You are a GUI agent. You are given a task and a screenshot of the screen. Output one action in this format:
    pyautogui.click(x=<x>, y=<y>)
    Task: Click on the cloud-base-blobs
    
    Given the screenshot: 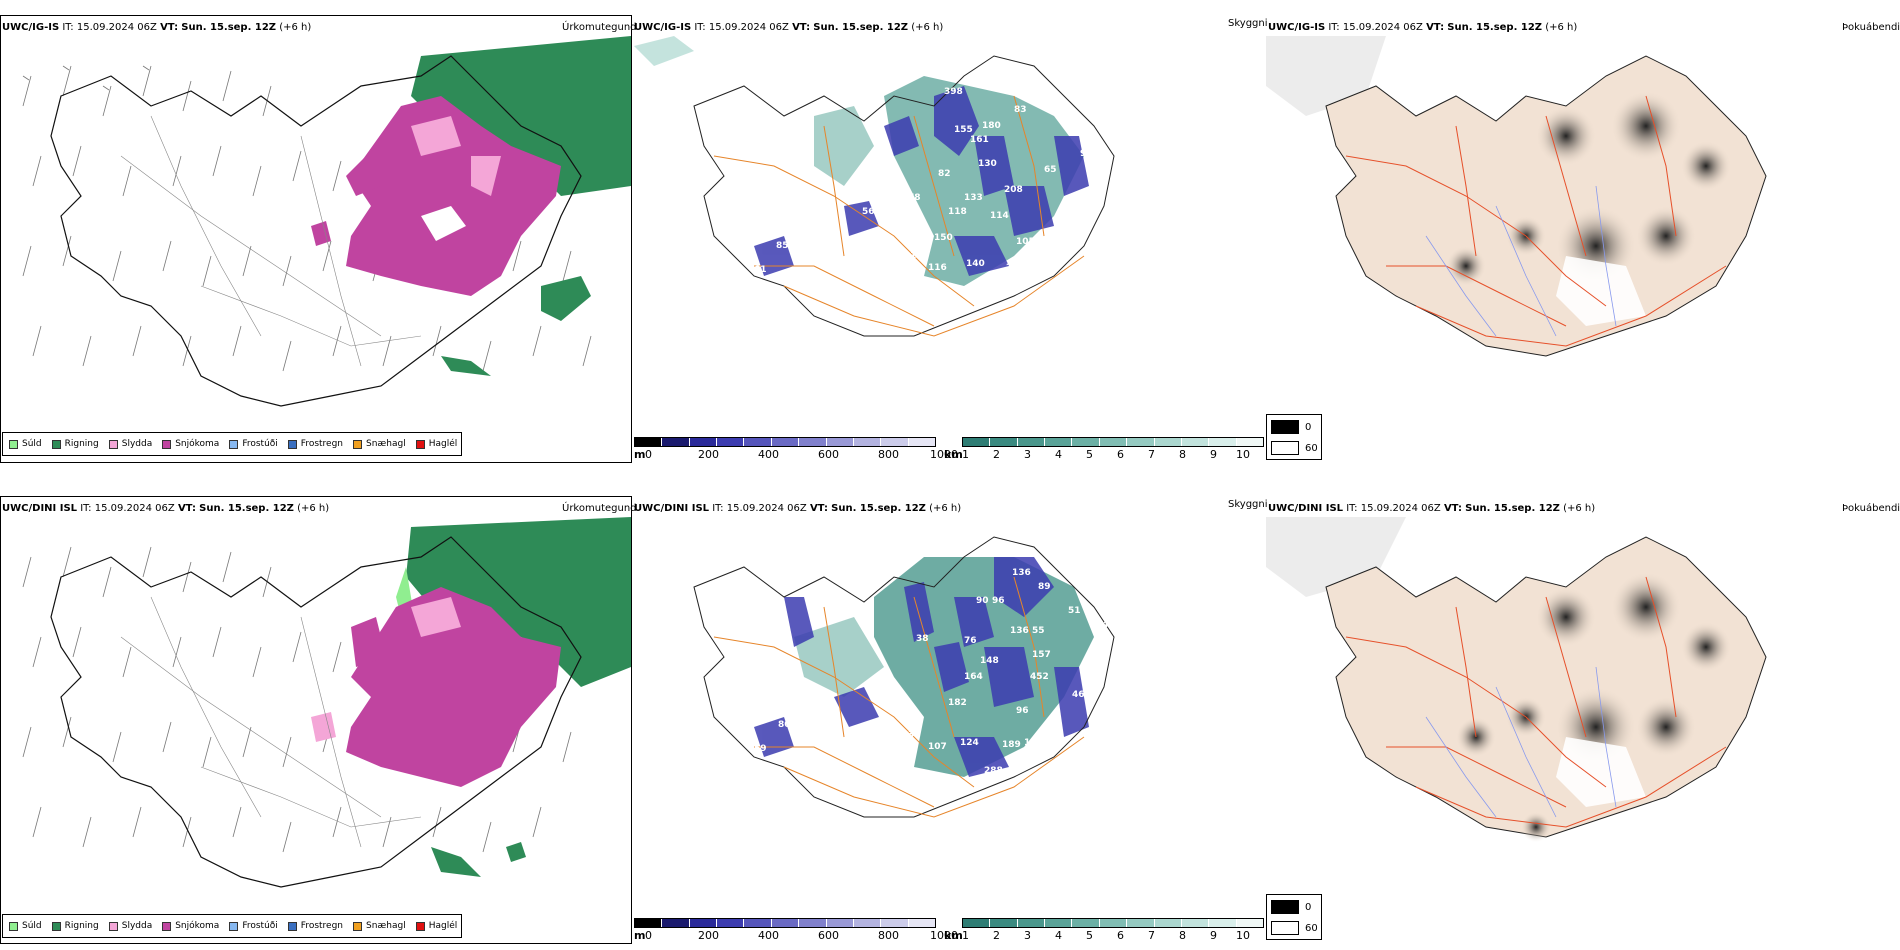 What is the action you would take?
    pyautogui.click(x=921, y=667)
    